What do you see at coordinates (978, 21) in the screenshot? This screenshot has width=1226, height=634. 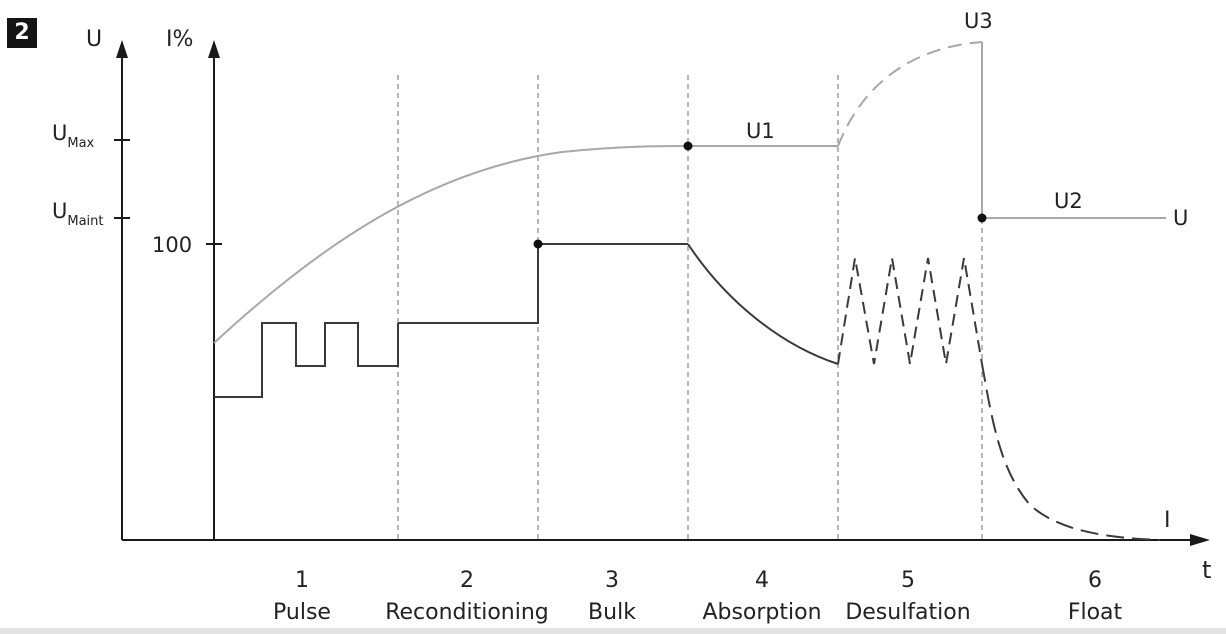 I see `u3-label: U3` at bounding box center [978, 21].